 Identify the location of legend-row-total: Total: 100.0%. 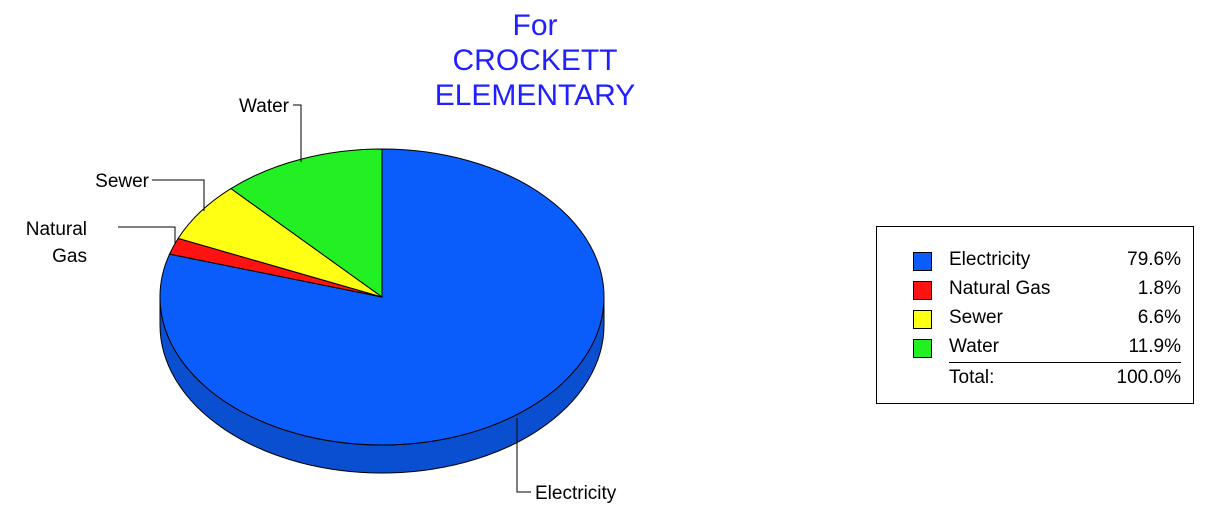
(1047, 379).